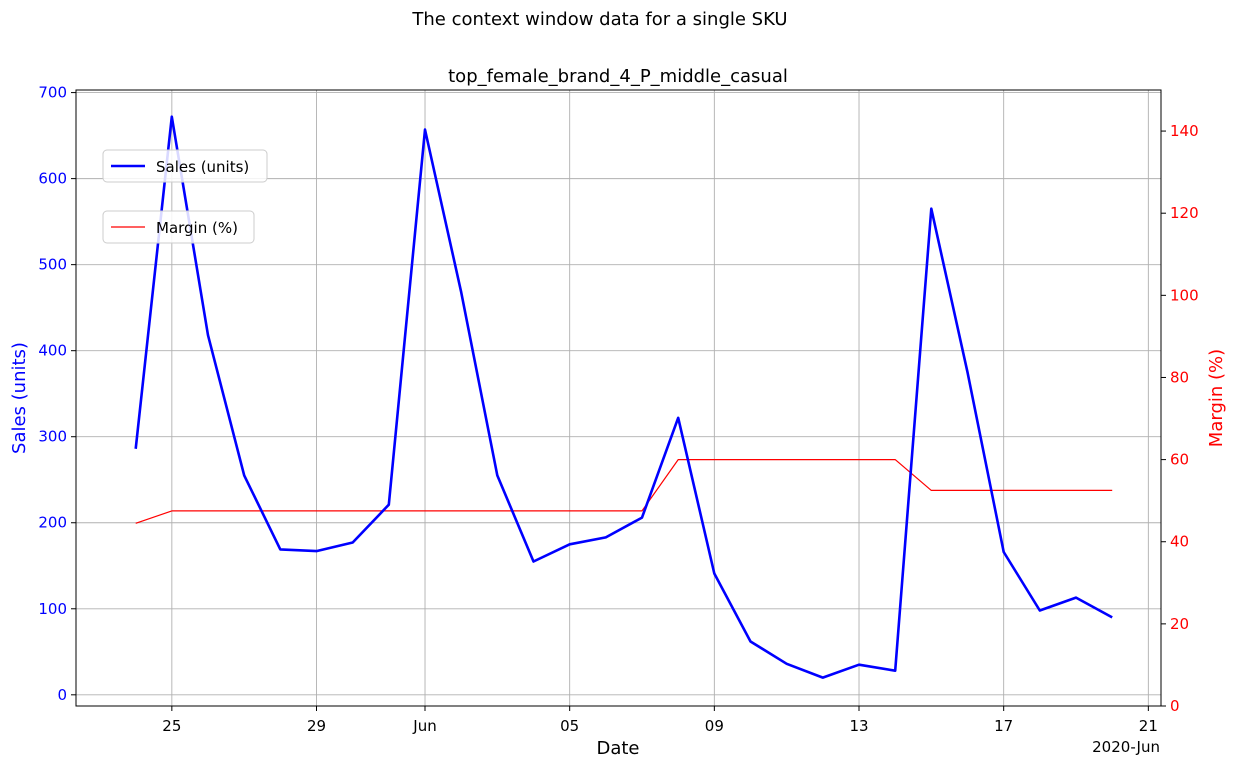  I want to click on x-axis-offset-label: 2020-Jun, so click(1126, 747).